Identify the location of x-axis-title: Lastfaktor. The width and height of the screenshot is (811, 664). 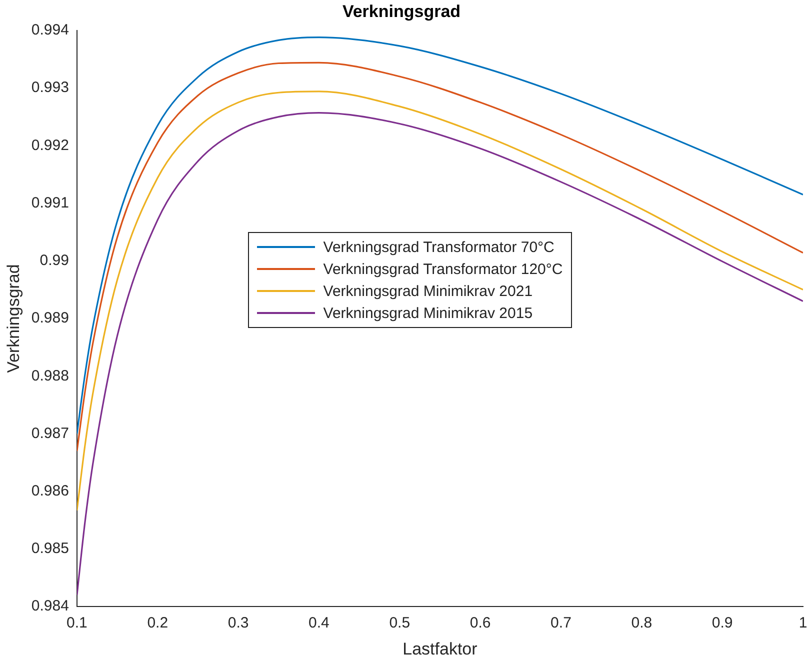
(440, 648).